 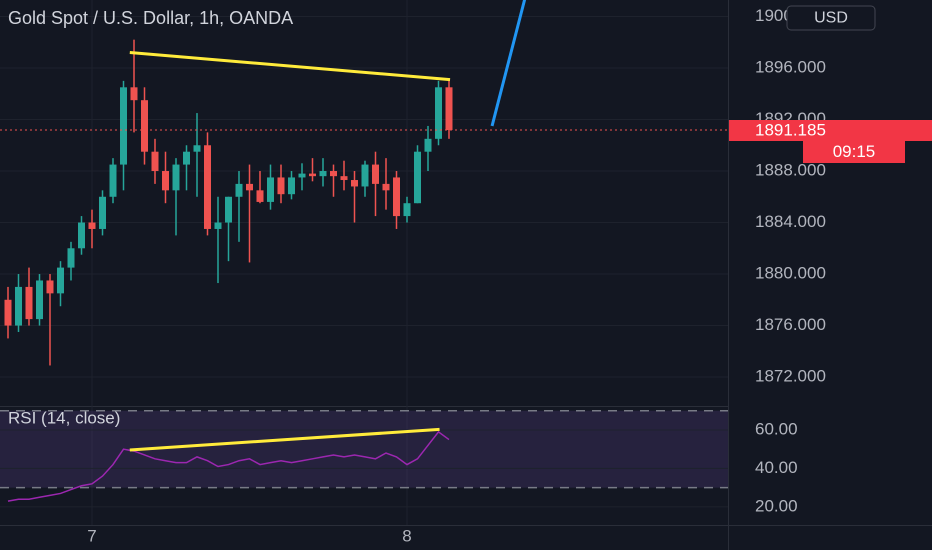 What do you see at coordinates (830, 130) in the screenshot?
I see `last-price-box` at bounding box center [830, 130].